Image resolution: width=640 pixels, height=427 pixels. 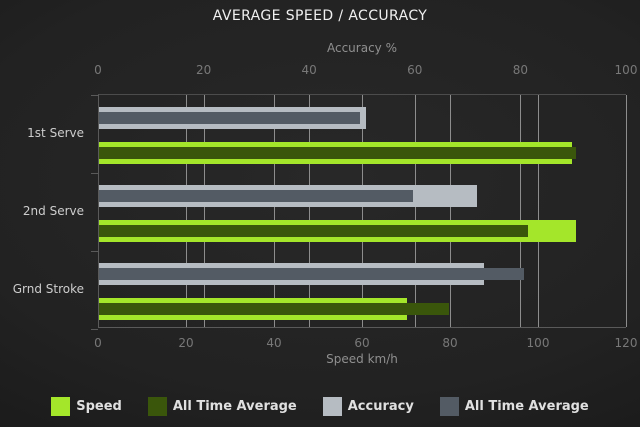 I want to click on bottom-axis-tick-label: 60, so click(x=362, y=343).